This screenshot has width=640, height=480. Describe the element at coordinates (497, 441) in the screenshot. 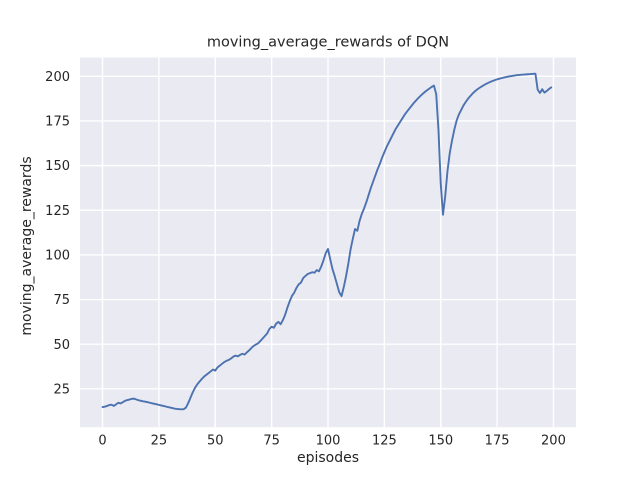

I see `x-tick-label: 175` at that location.